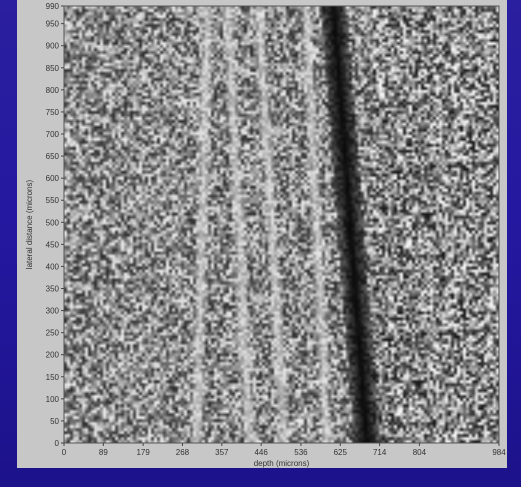  What do you see at coordinates (53, 46) in the screenshot?
I see `y-tick-label: 900` at bounding box center [53, 46].